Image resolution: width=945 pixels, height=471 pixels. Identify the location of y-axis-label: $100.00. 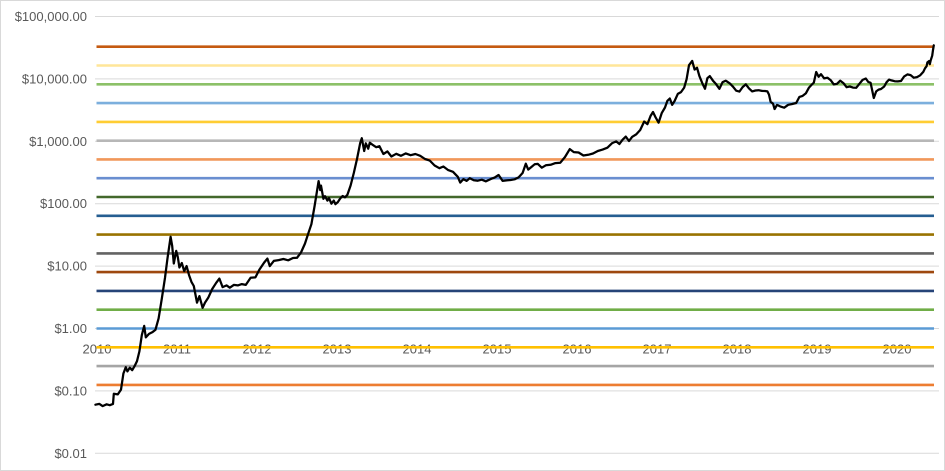
(63, 203).